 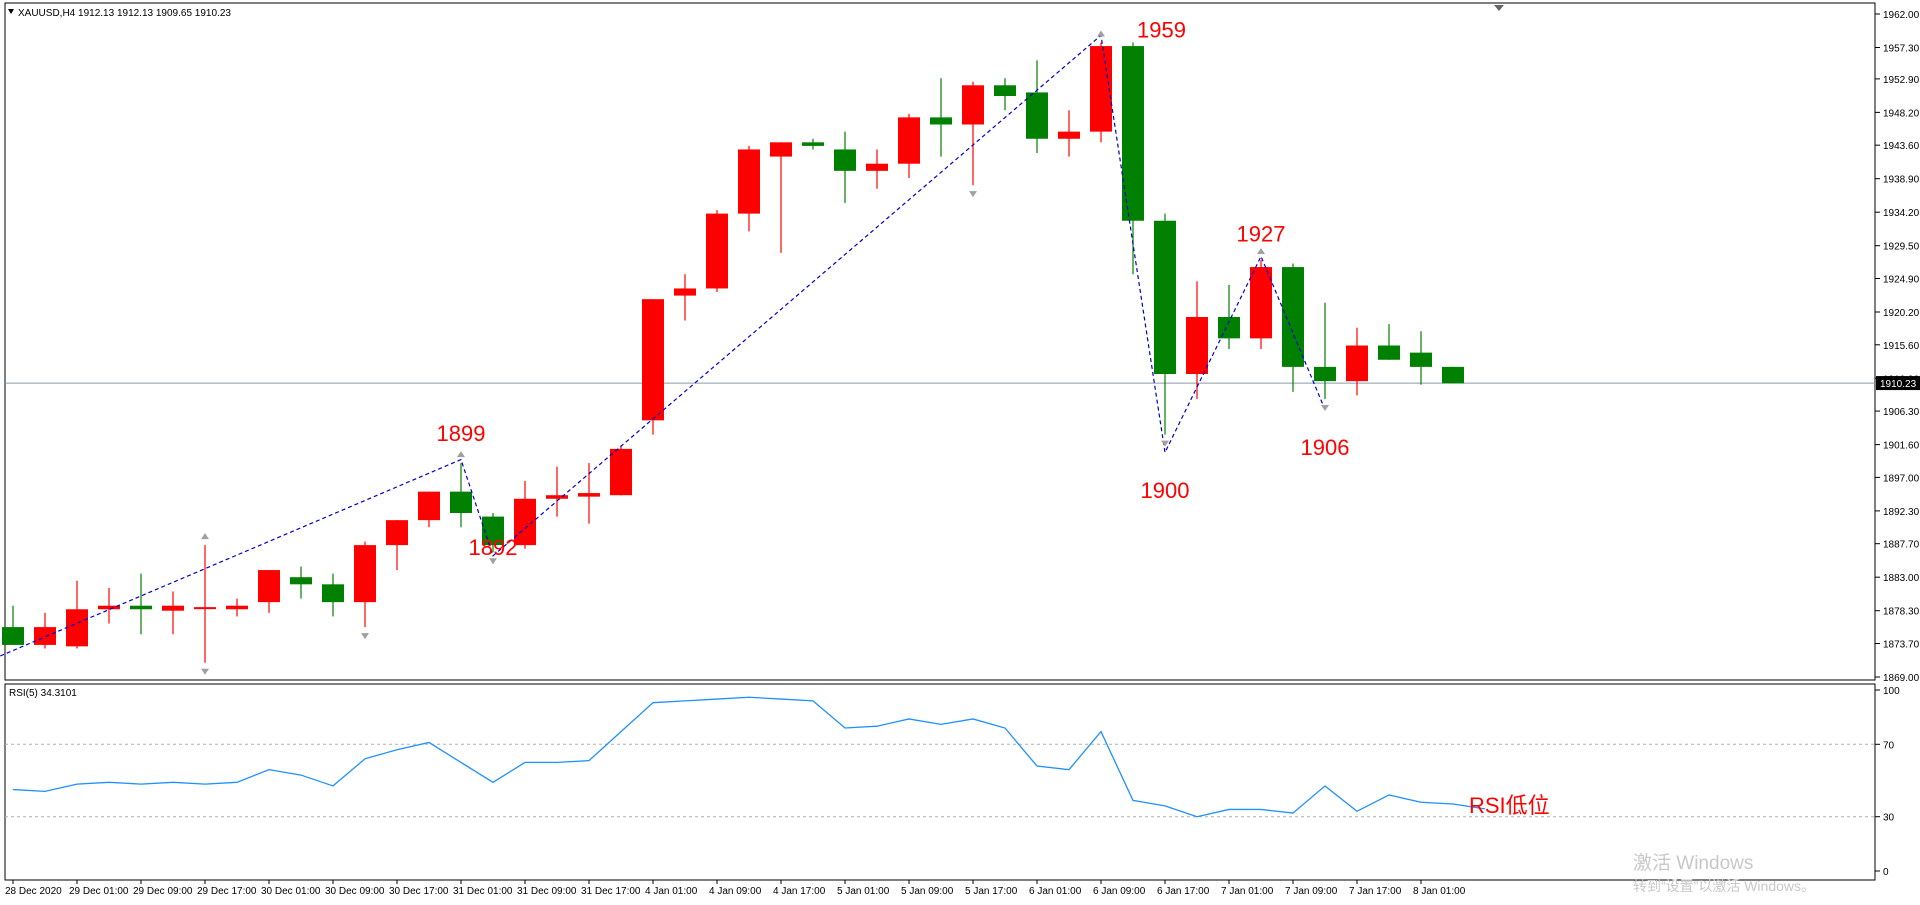 What do you see at coordinates (1901, 313) in the screenshot?
I see `price-tick-label: 1920.20` at bounding box center [1901, 313].